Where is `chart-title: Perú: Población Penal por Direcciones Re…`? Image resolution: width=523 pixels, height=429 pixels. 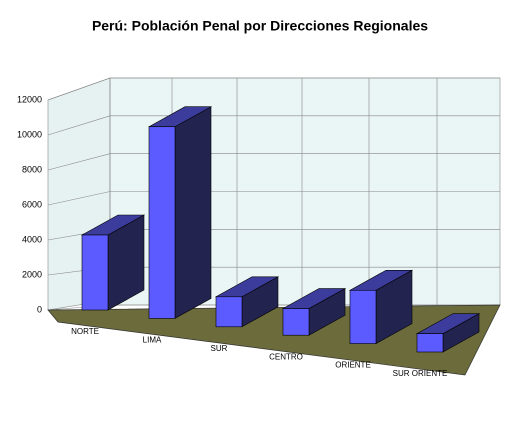 chart-title: Perú: Población Penal por Direcciones Re… is located at coordinates (260, 26).